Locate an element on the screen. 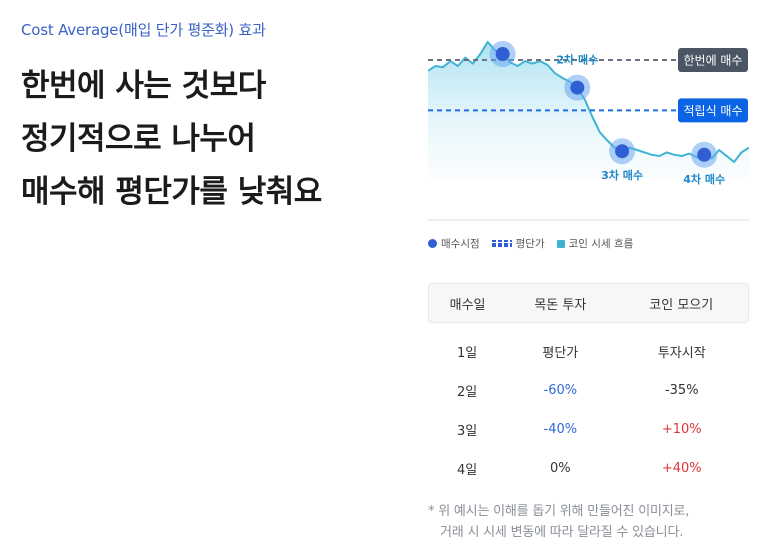 The height and width of the screenshot is (553, 769). purchase-point-label: 4차 매수 is located at coordinates (704, 179).